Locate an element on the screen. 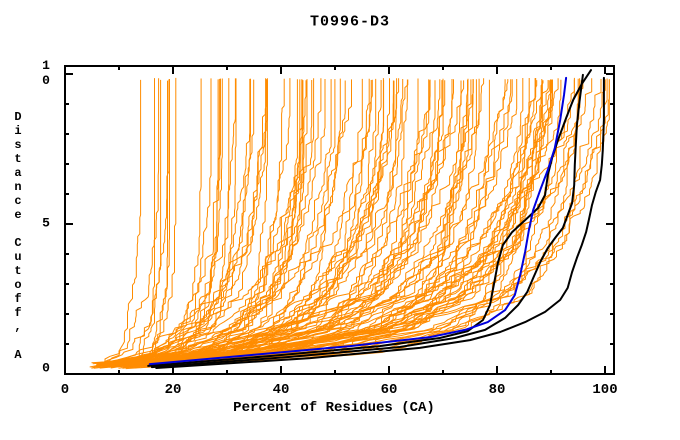 Image resolution: width=680 pixels, height=440 pixels. x-axis-label: Percent of Residues (CA) is located at coordinates (334, 408).